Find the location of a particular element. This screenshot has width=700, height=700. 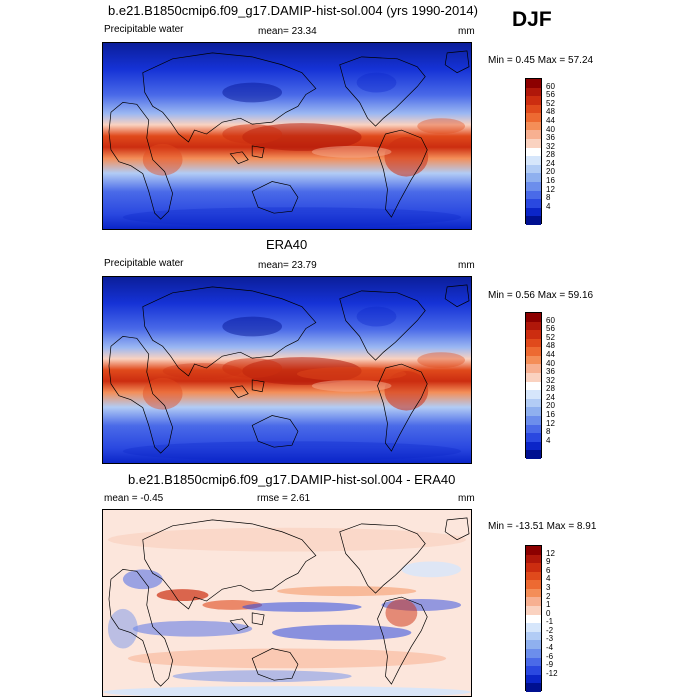

panel2-map is located at coordinates (287, 370).